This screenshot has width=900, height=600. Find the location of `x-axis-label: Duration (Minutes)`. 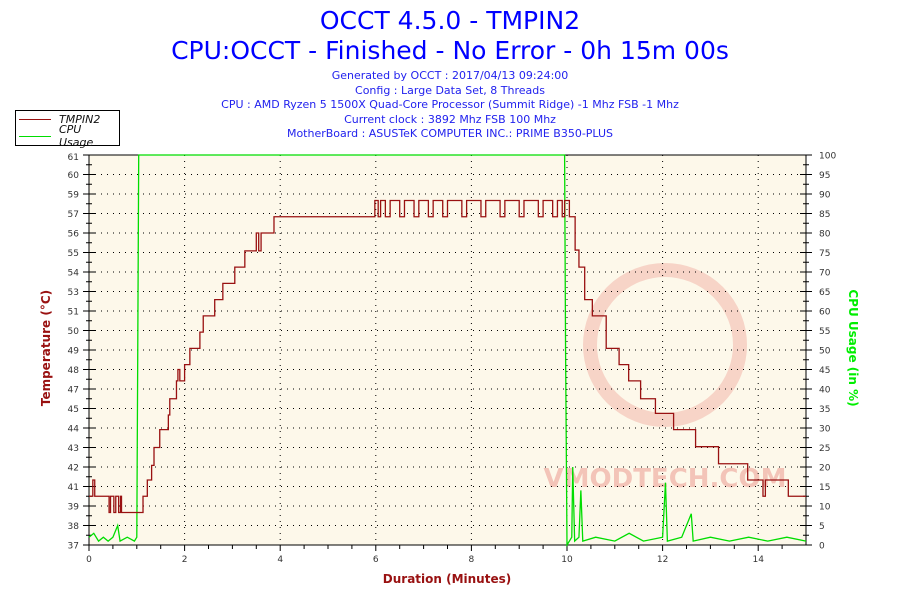

x-axis-label: Duration (Minutes) is located at coordinates (447, 579).